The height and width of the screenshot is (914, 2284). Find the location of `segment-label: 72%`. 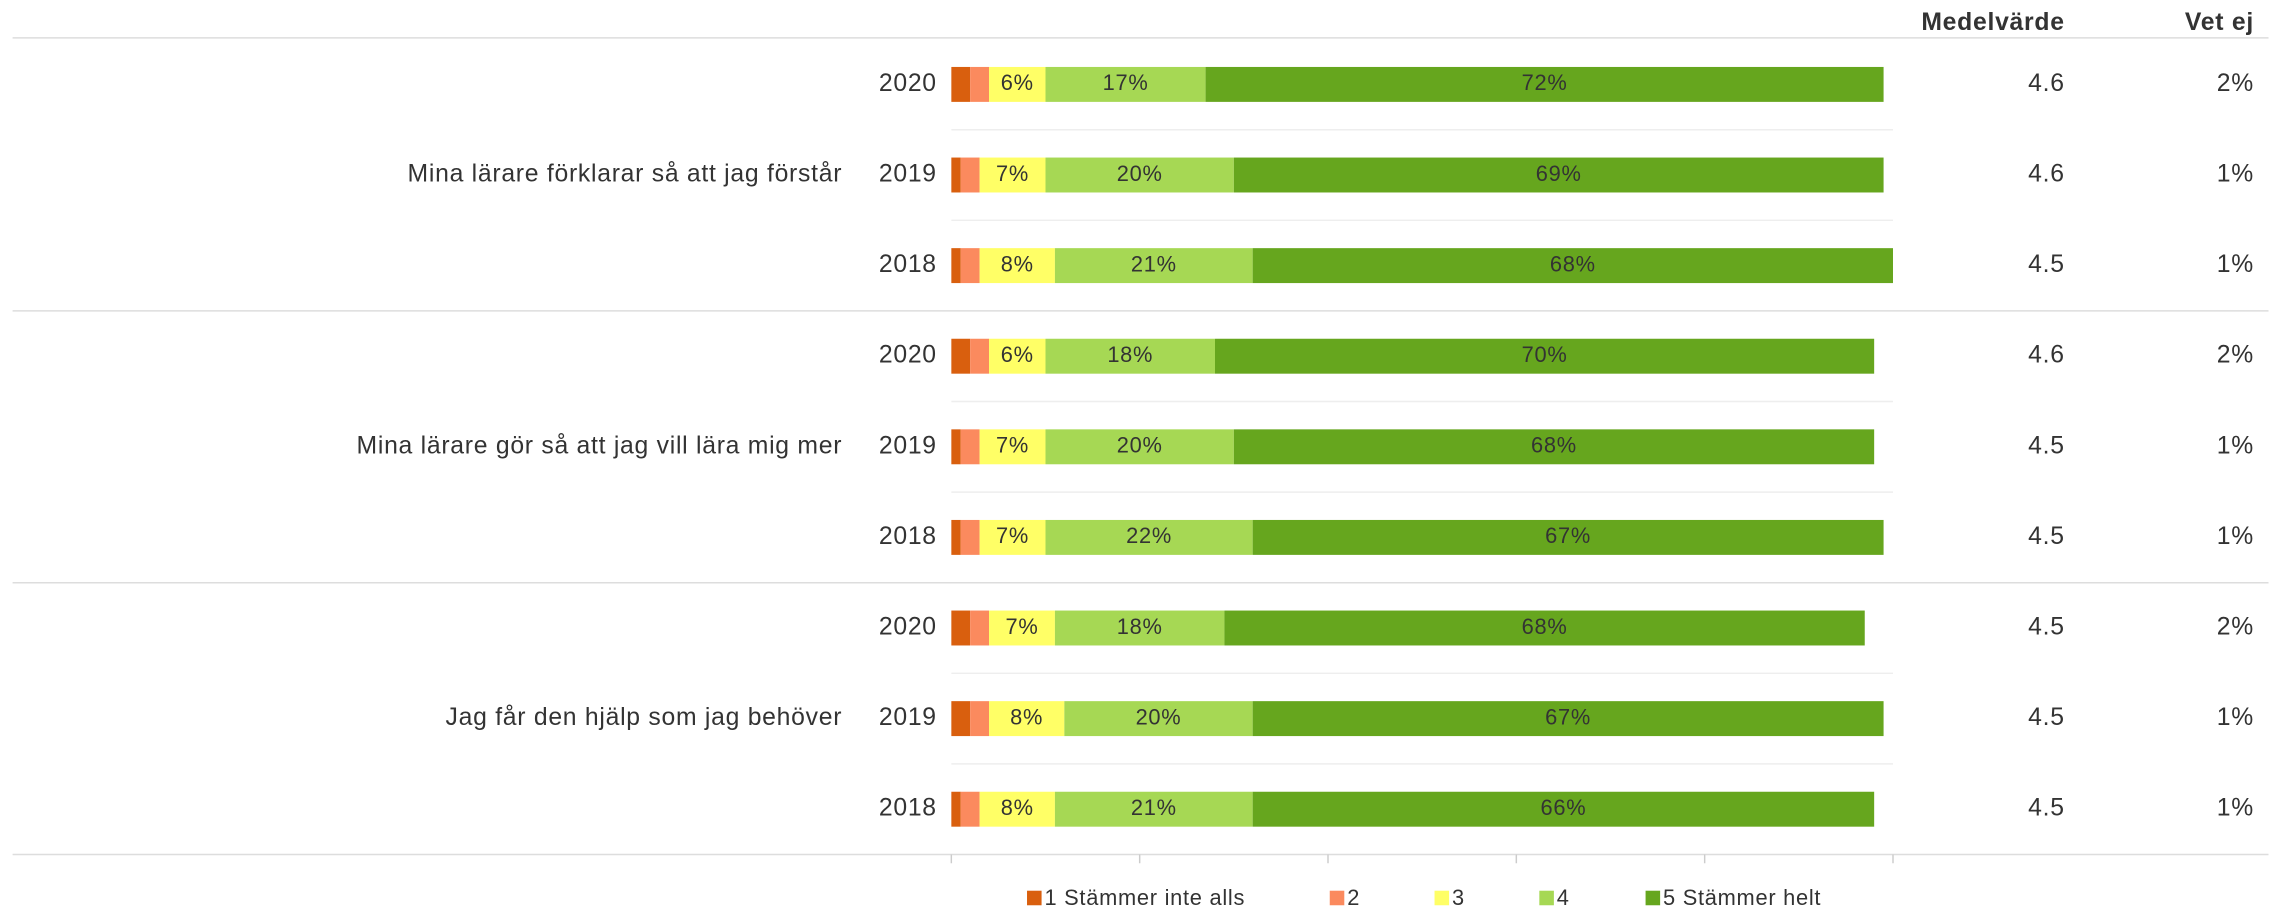

segment-label: 72% is located at coordinates (1545, 82).